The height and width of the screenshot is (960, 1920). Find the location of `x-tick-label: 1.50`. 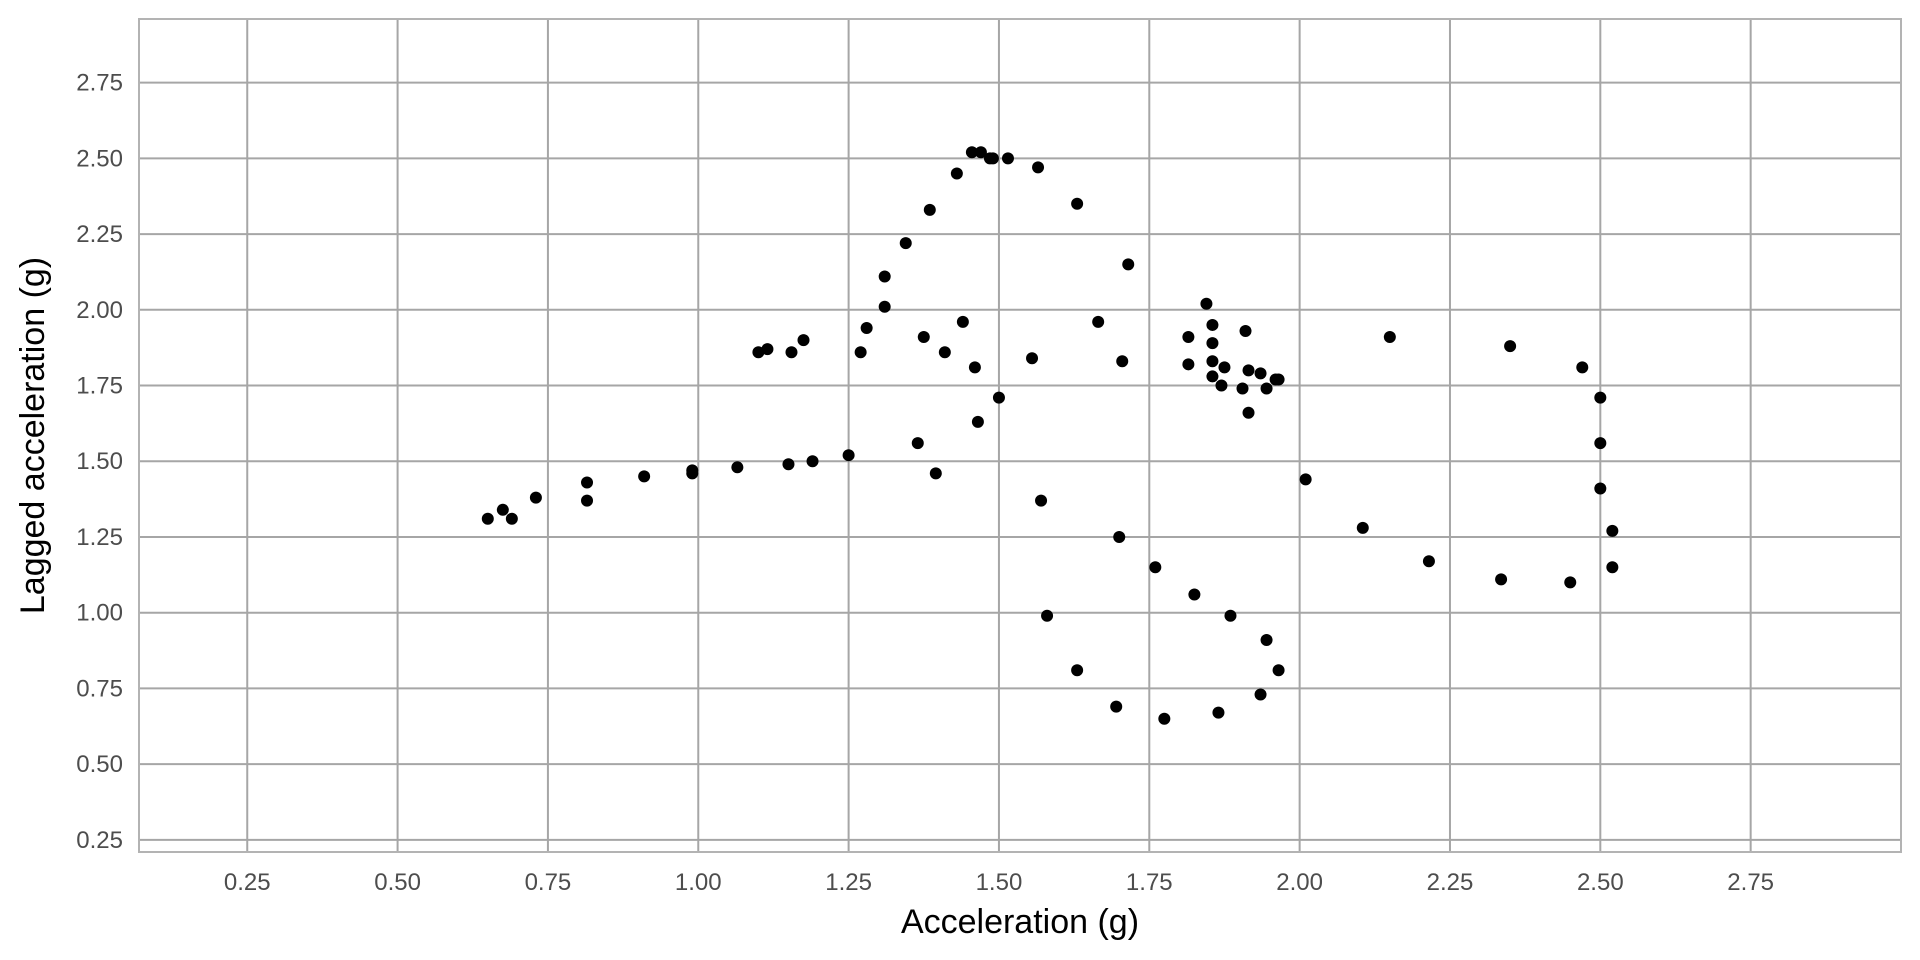

x-tick-label: 1.50 is located at coordinates (999, 882).